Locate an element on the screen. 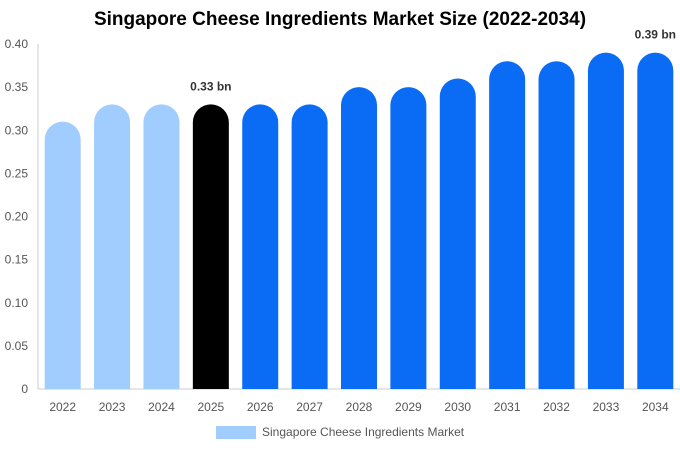  x-tick-label: 2028 is located at coordinates (359, 407).